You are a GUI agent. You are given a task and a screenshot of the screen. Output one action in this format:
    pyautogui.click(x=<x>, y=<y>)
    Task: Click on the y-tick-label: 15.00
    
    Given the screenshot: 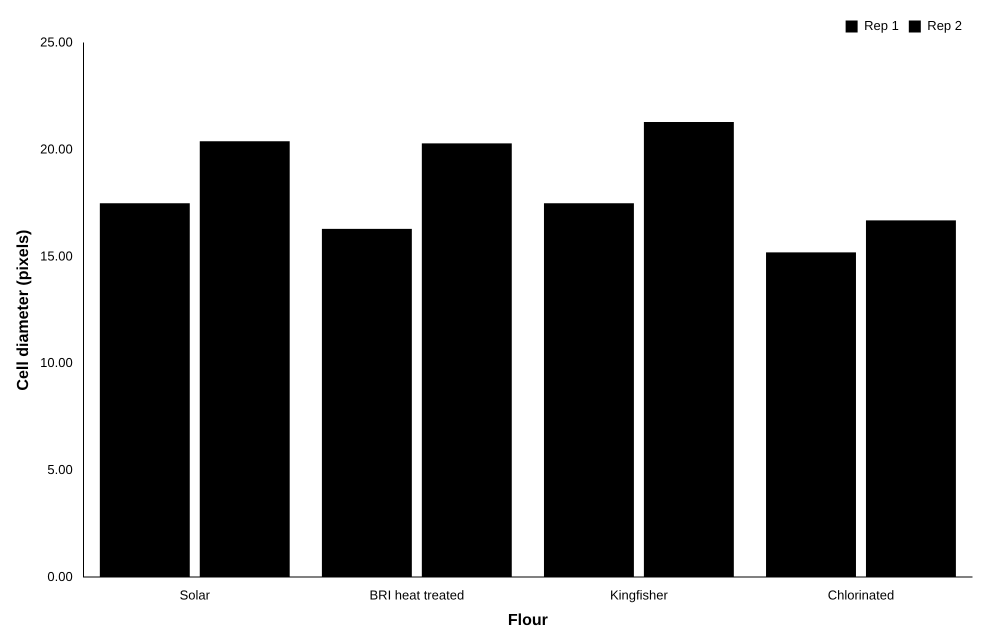 What is the action you would take?
    pyautogui.click(x=56, y=256)
    